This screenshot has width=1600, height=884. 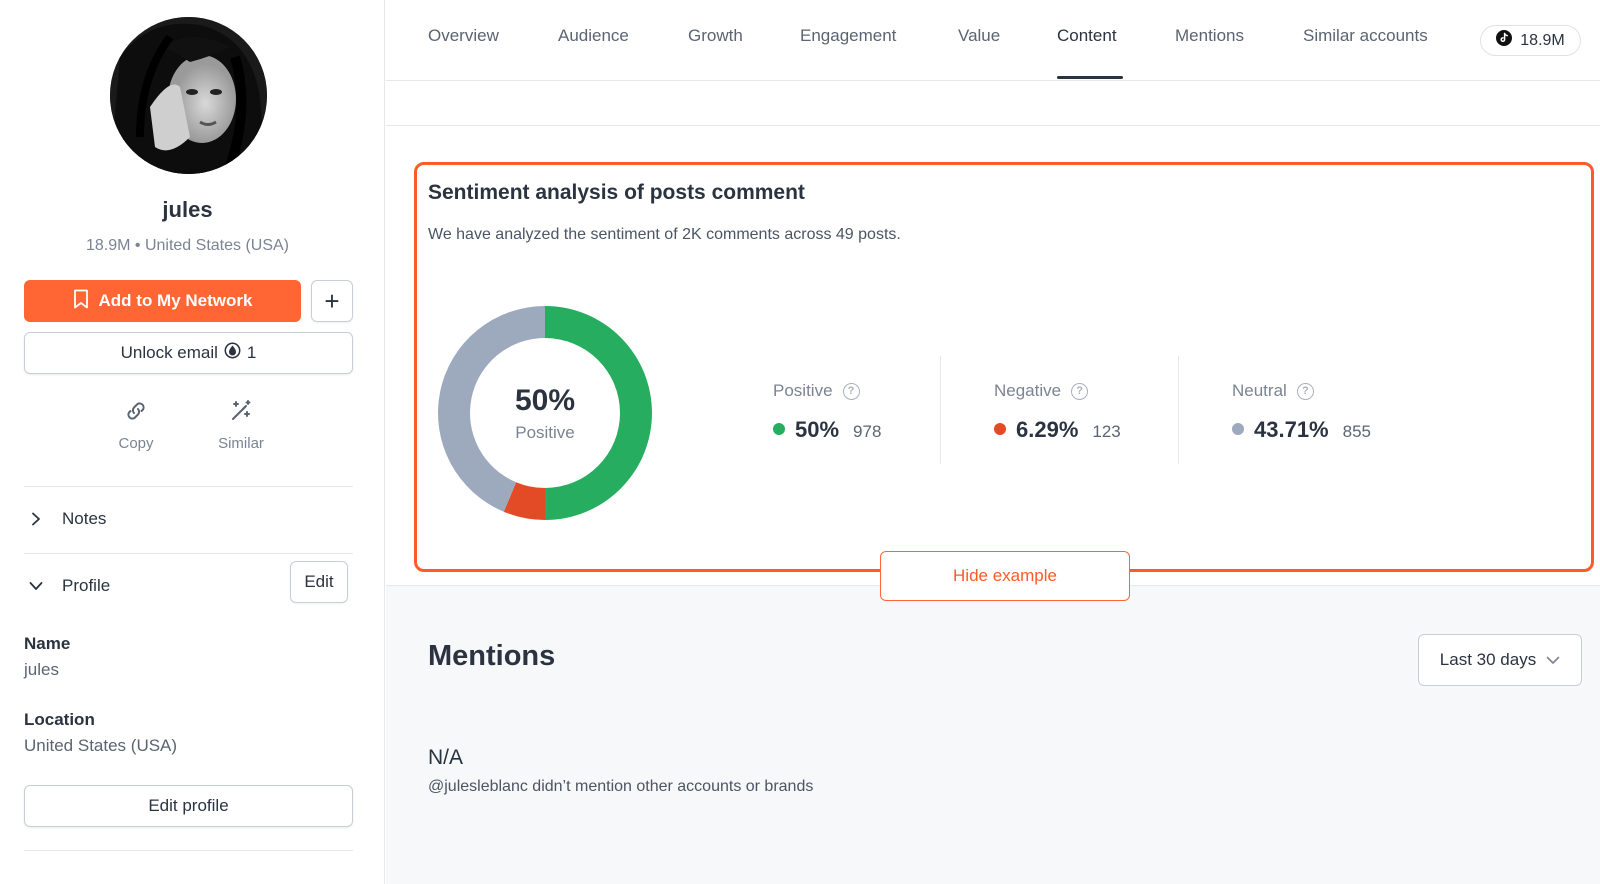 What do you see at coordinates (598, 413) in the screenshot?
I see `donut-segment-positive` at bounding box center [598, 413].